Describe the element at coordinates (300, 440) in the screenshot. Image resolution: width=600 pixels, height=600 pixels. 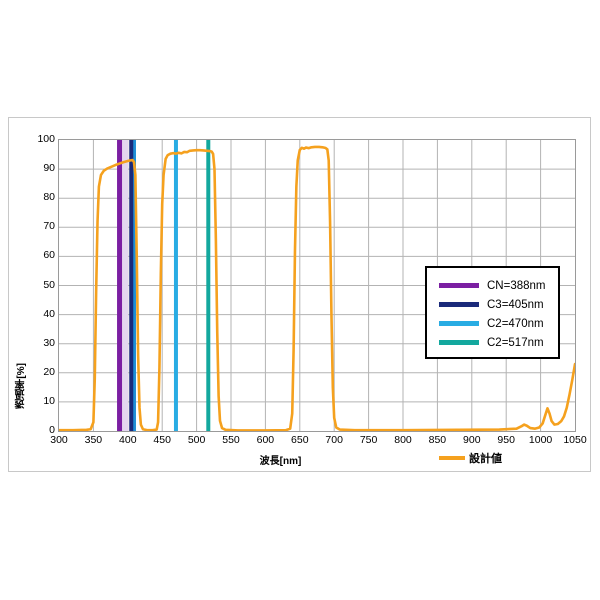
I see `x-axis-tick-label: 650` at that location.